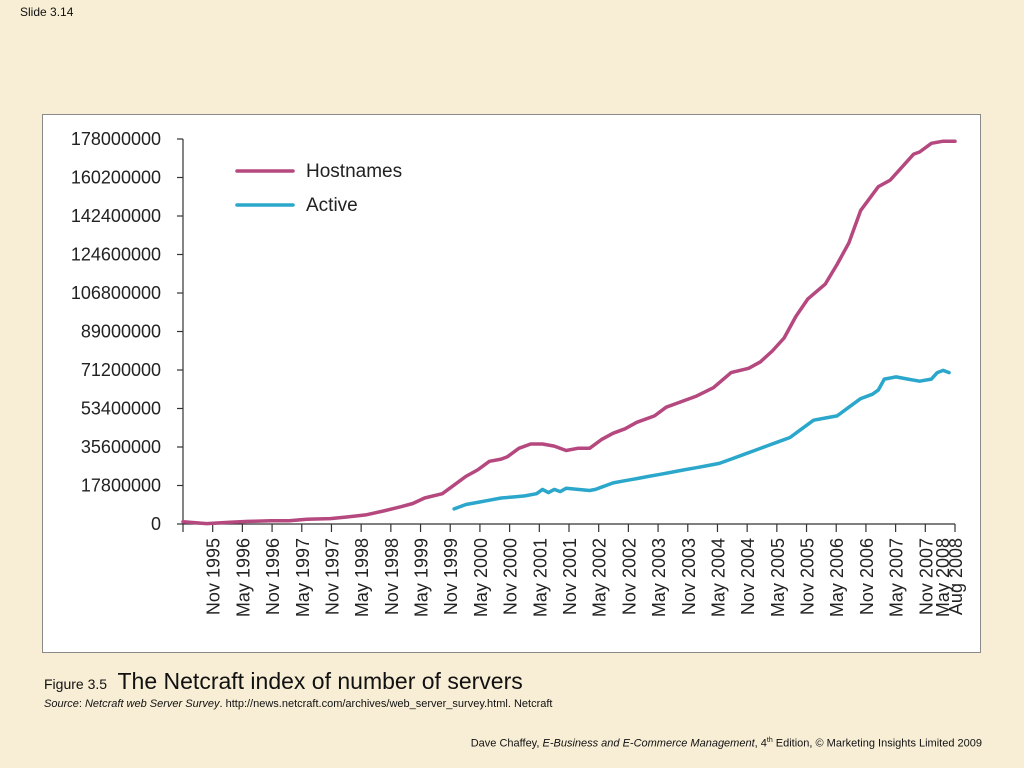 The height and width of the screenshot is (768, 1024). Describe the element at coordinates (422, 577) in the screenshot. I see `x-tick-label: May 1999` at that location.